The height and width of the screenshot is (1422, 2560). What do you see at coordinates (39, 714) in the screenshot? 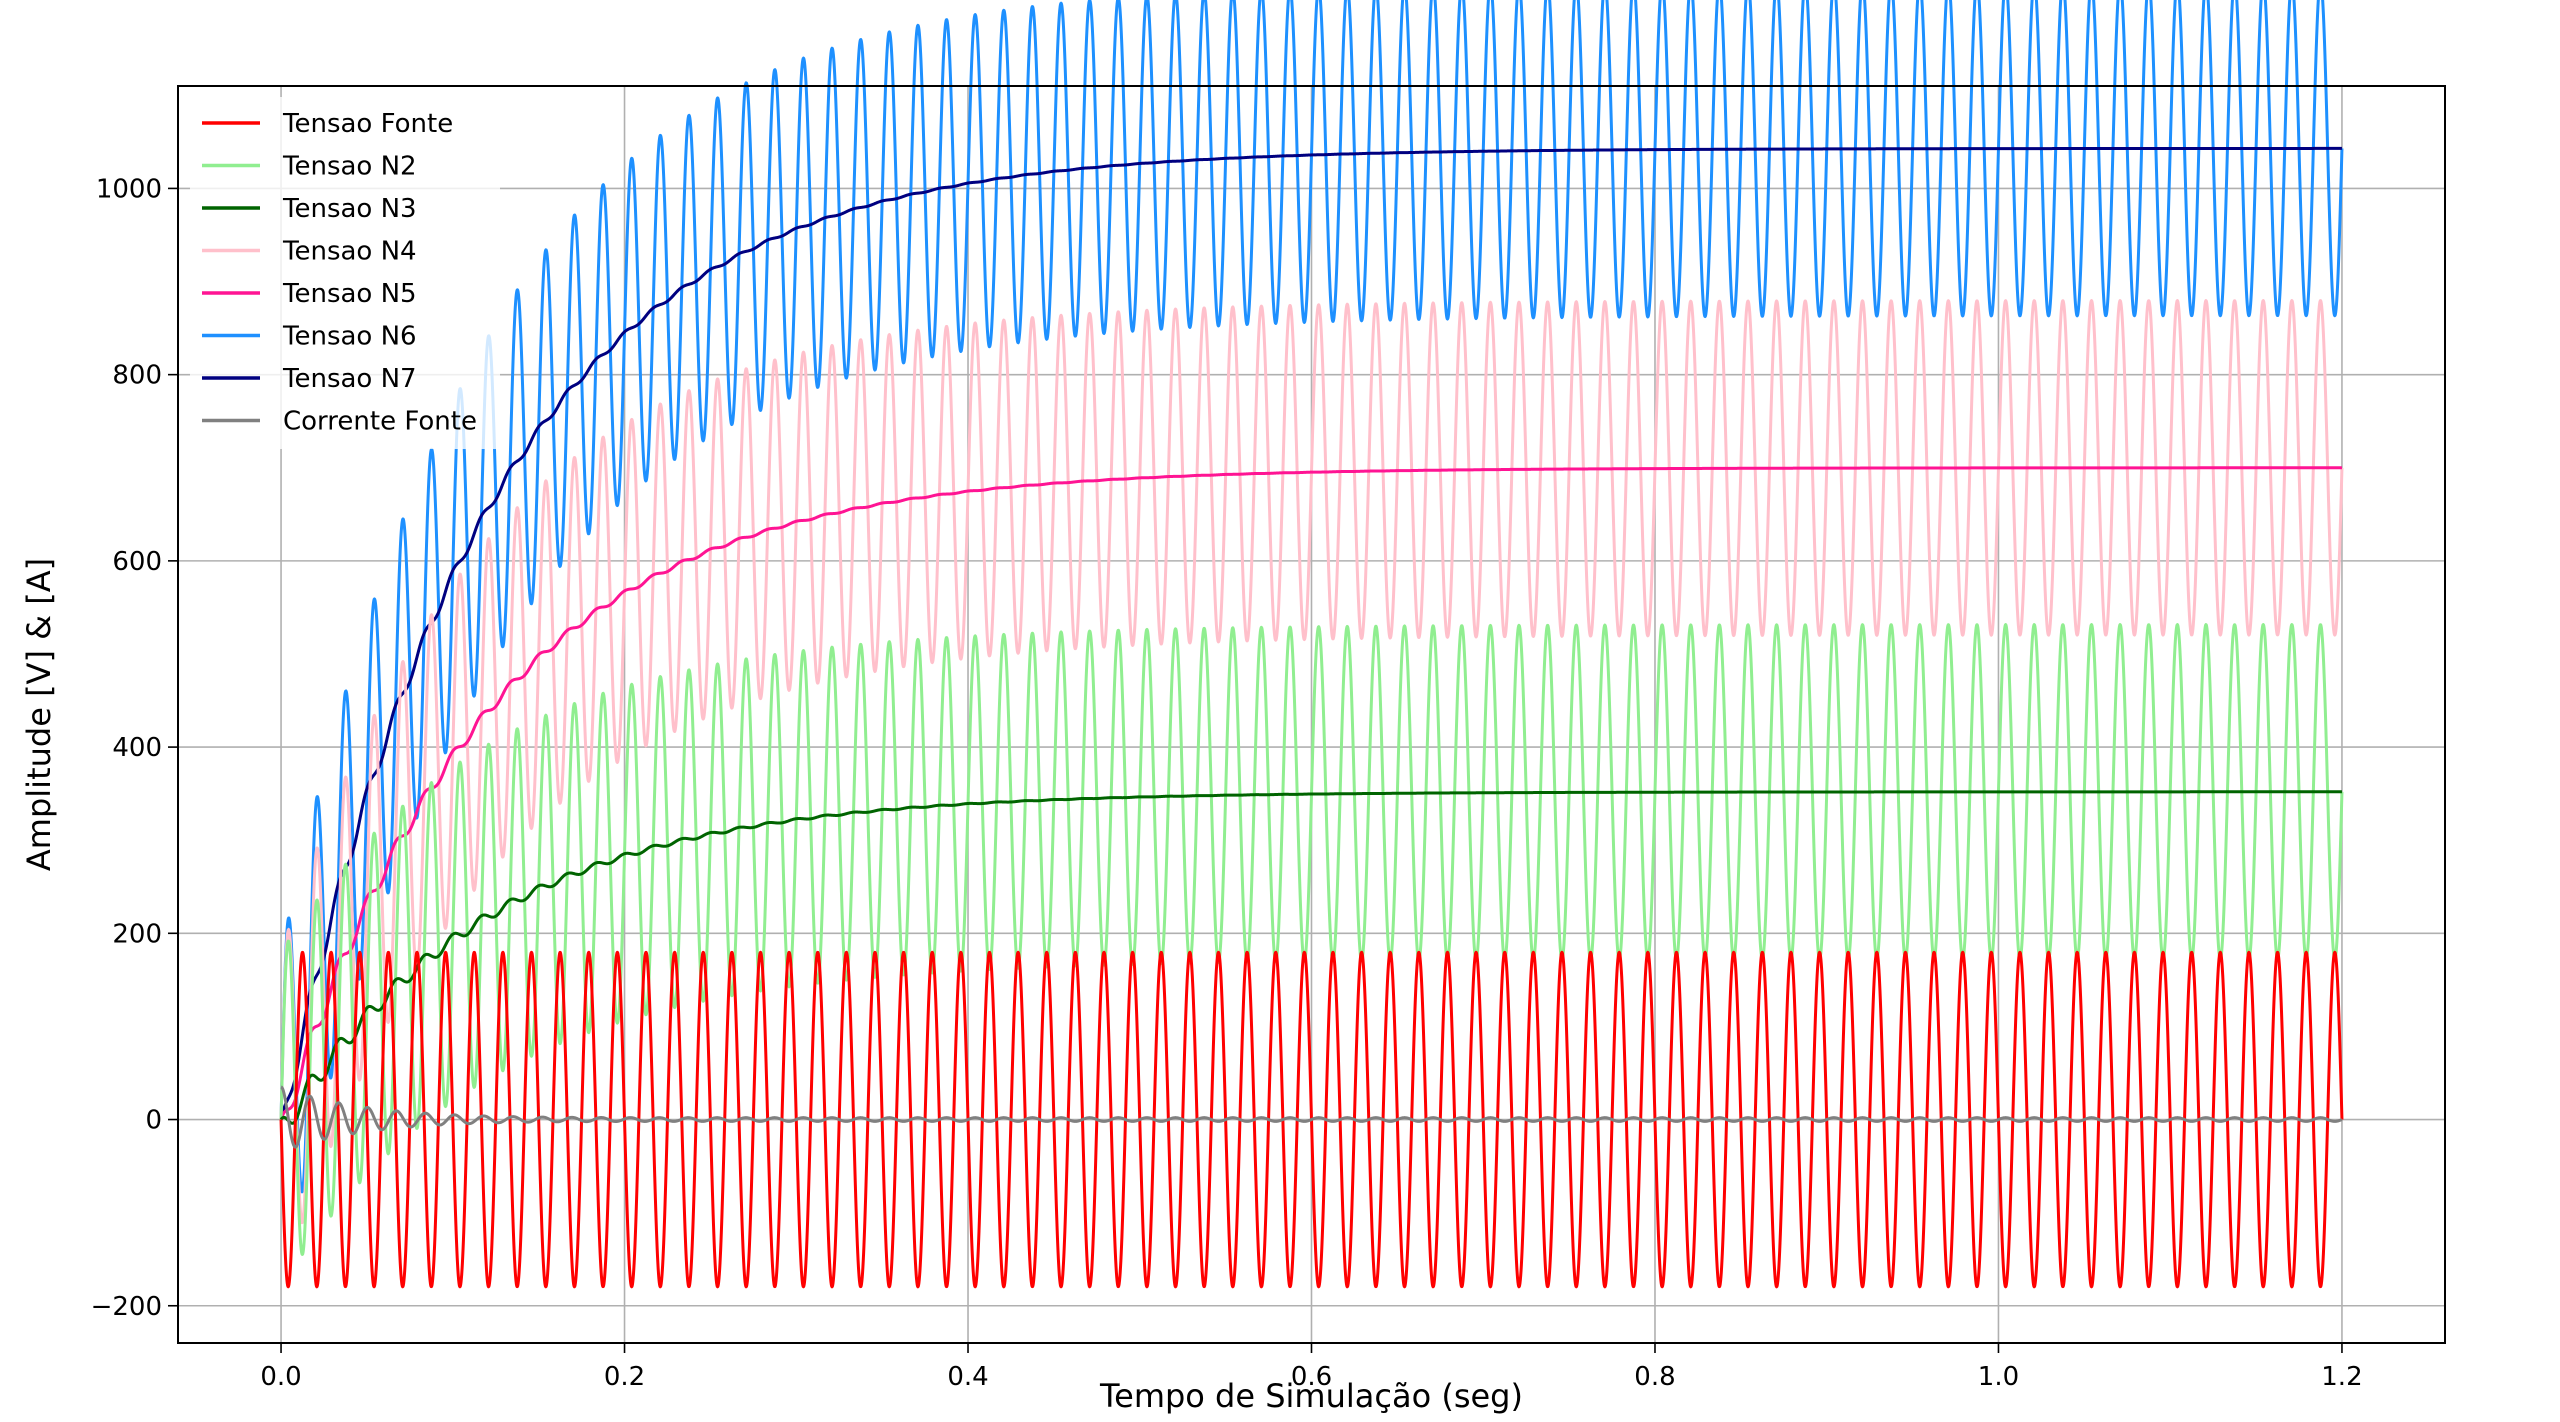
I see `y-axis-label: Amplitude [V] & [A]` at bounding box center [39, 714].